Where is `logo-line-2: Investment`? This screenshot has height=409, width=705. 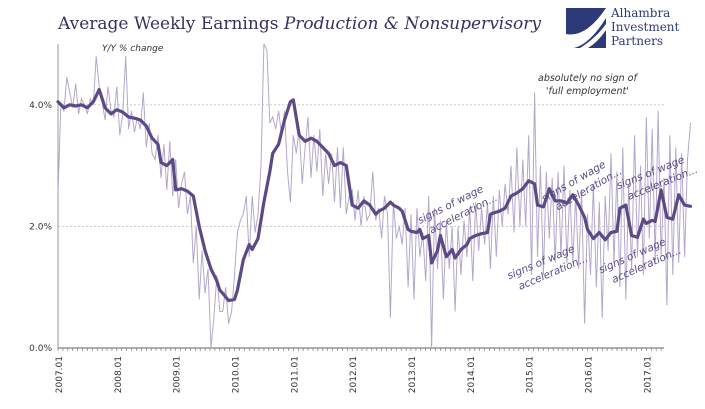 logo-line-2: Investment is located at coordinates (645, 27).